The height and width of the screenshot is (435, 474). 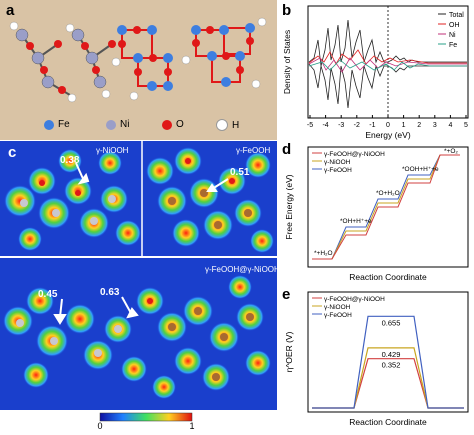 What do you see at coordinates (287, 10) in the screenshot?
I see `panel-label-b: b` at bounding box center [287, 10].